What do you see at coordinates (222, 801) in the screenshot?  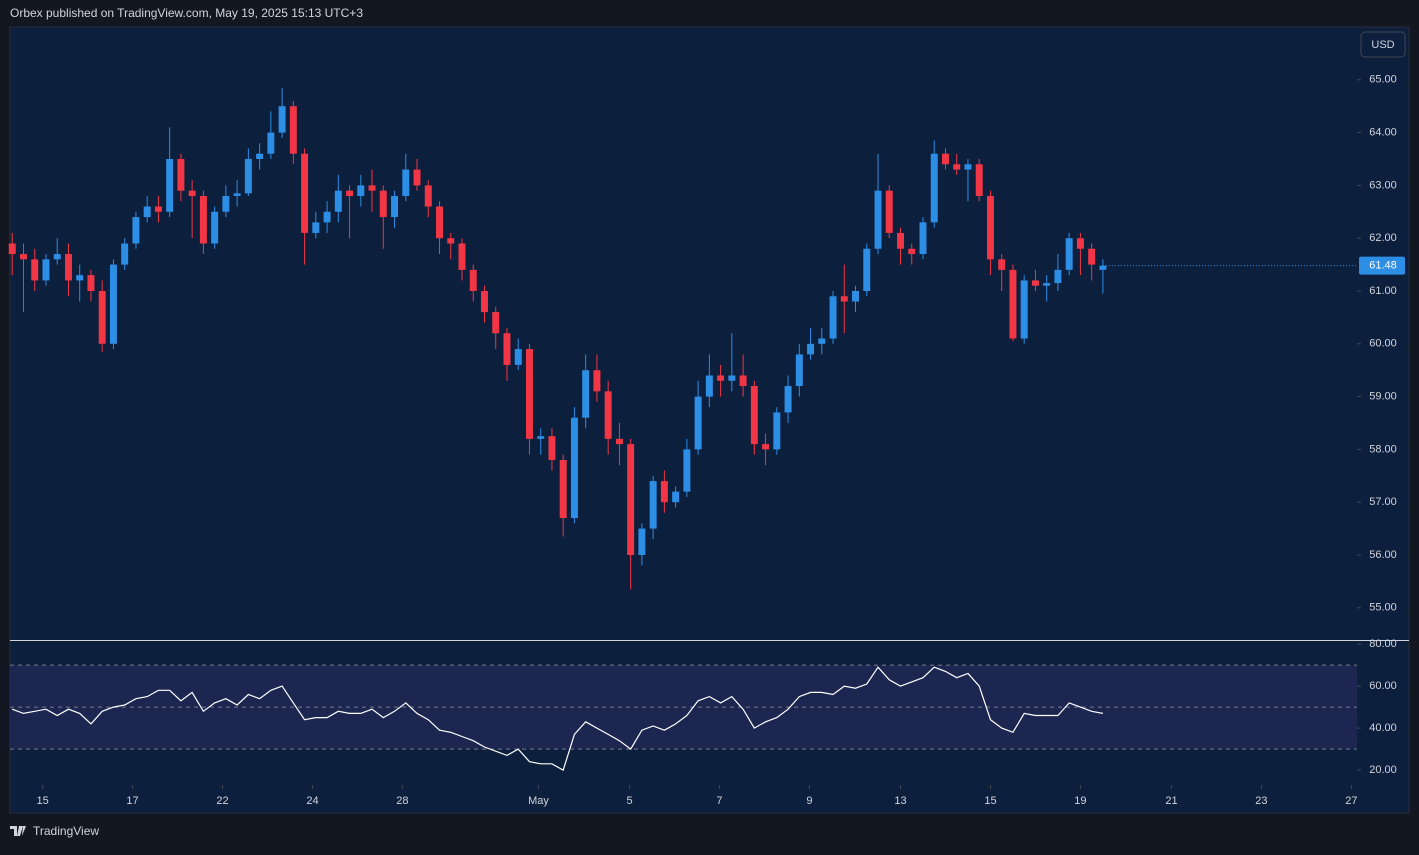 I see `x-tick-label: 22` at bounding box center [222, 801].